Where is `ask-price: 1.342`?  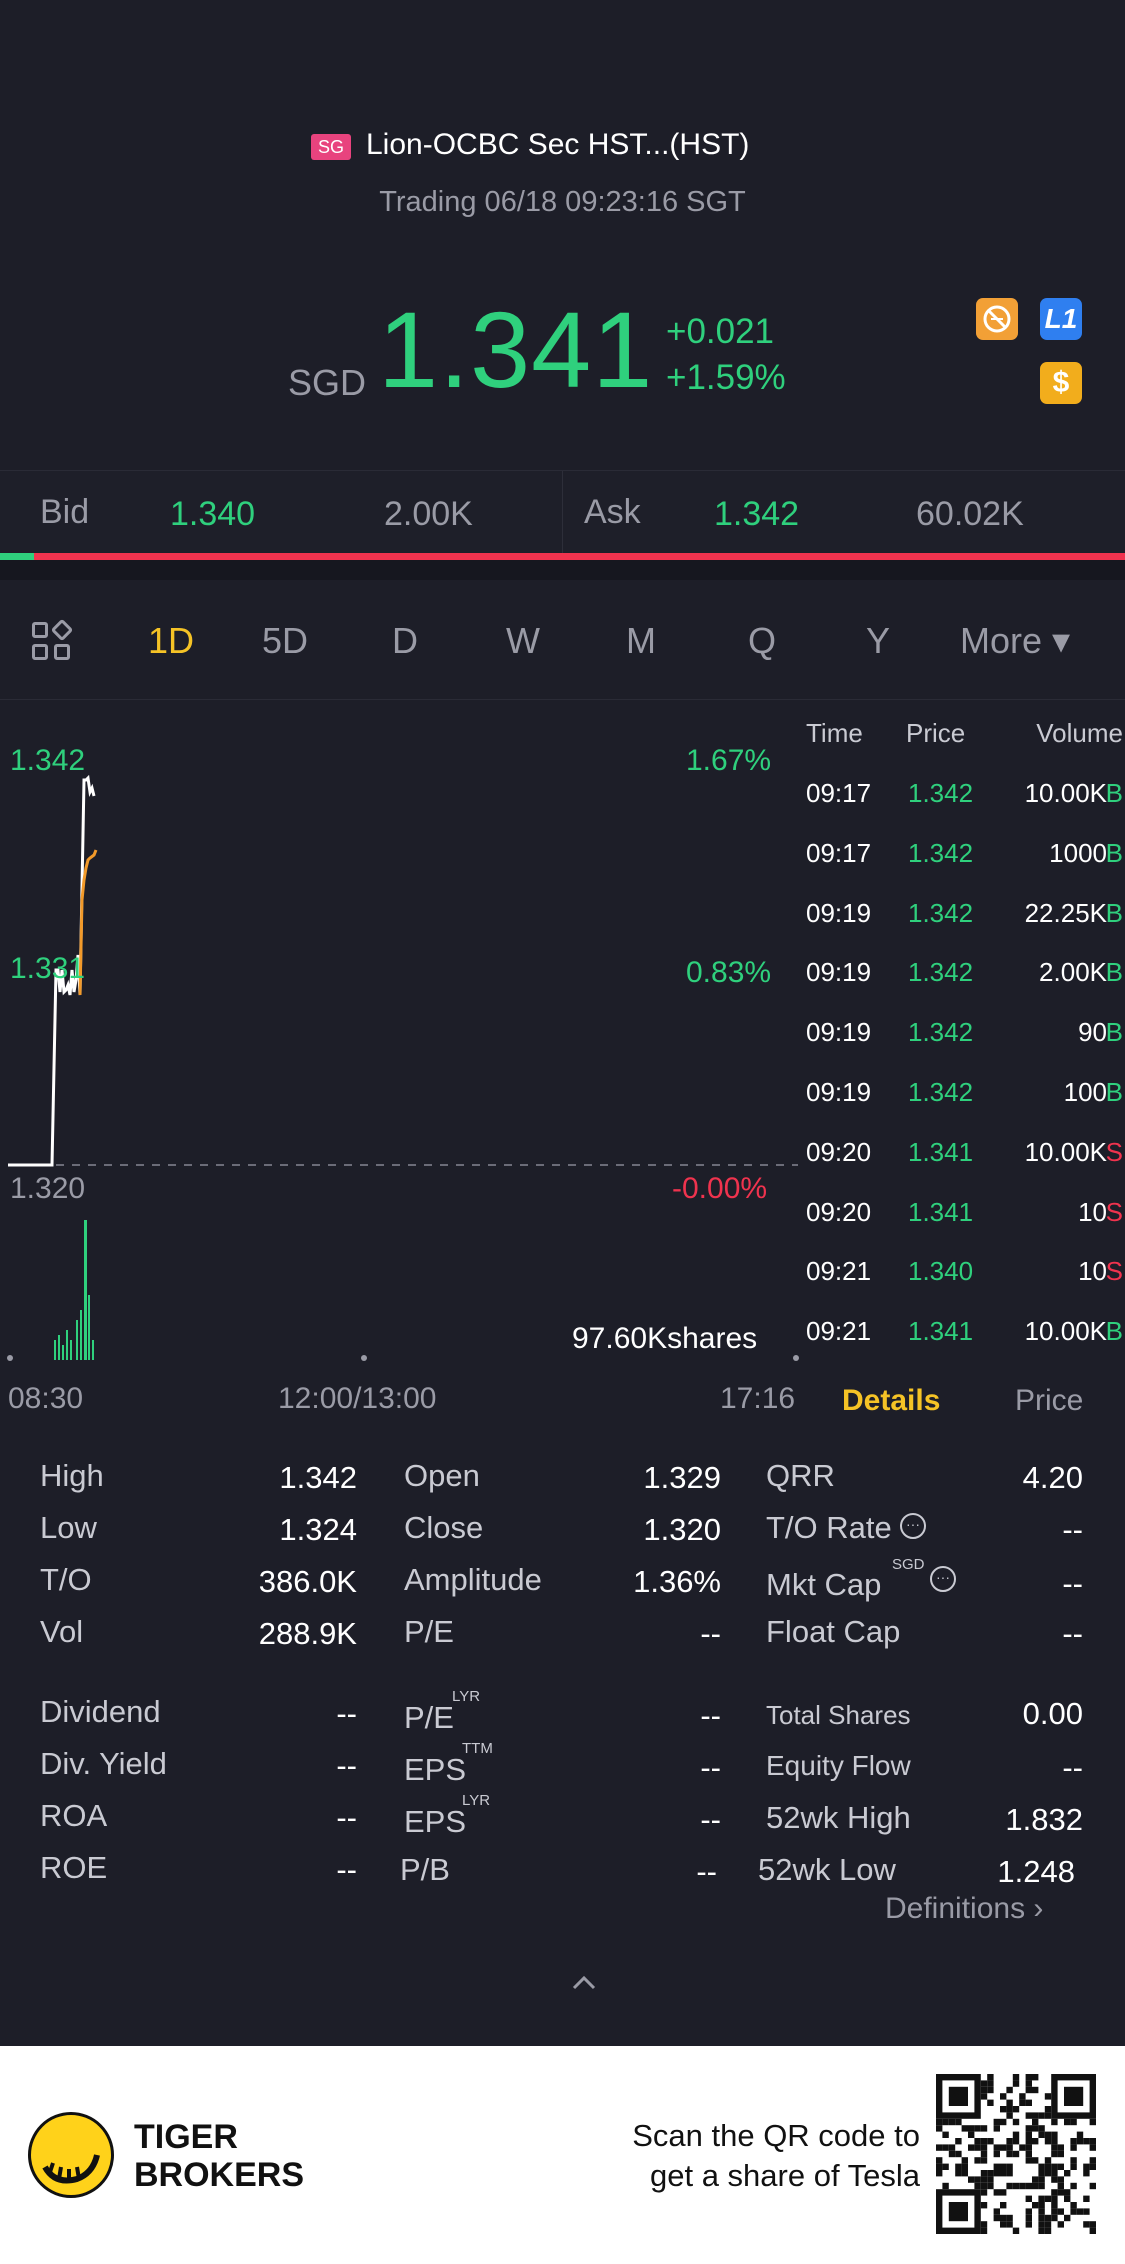
ask-price: 1.342 is located at coordinates (757, 514).